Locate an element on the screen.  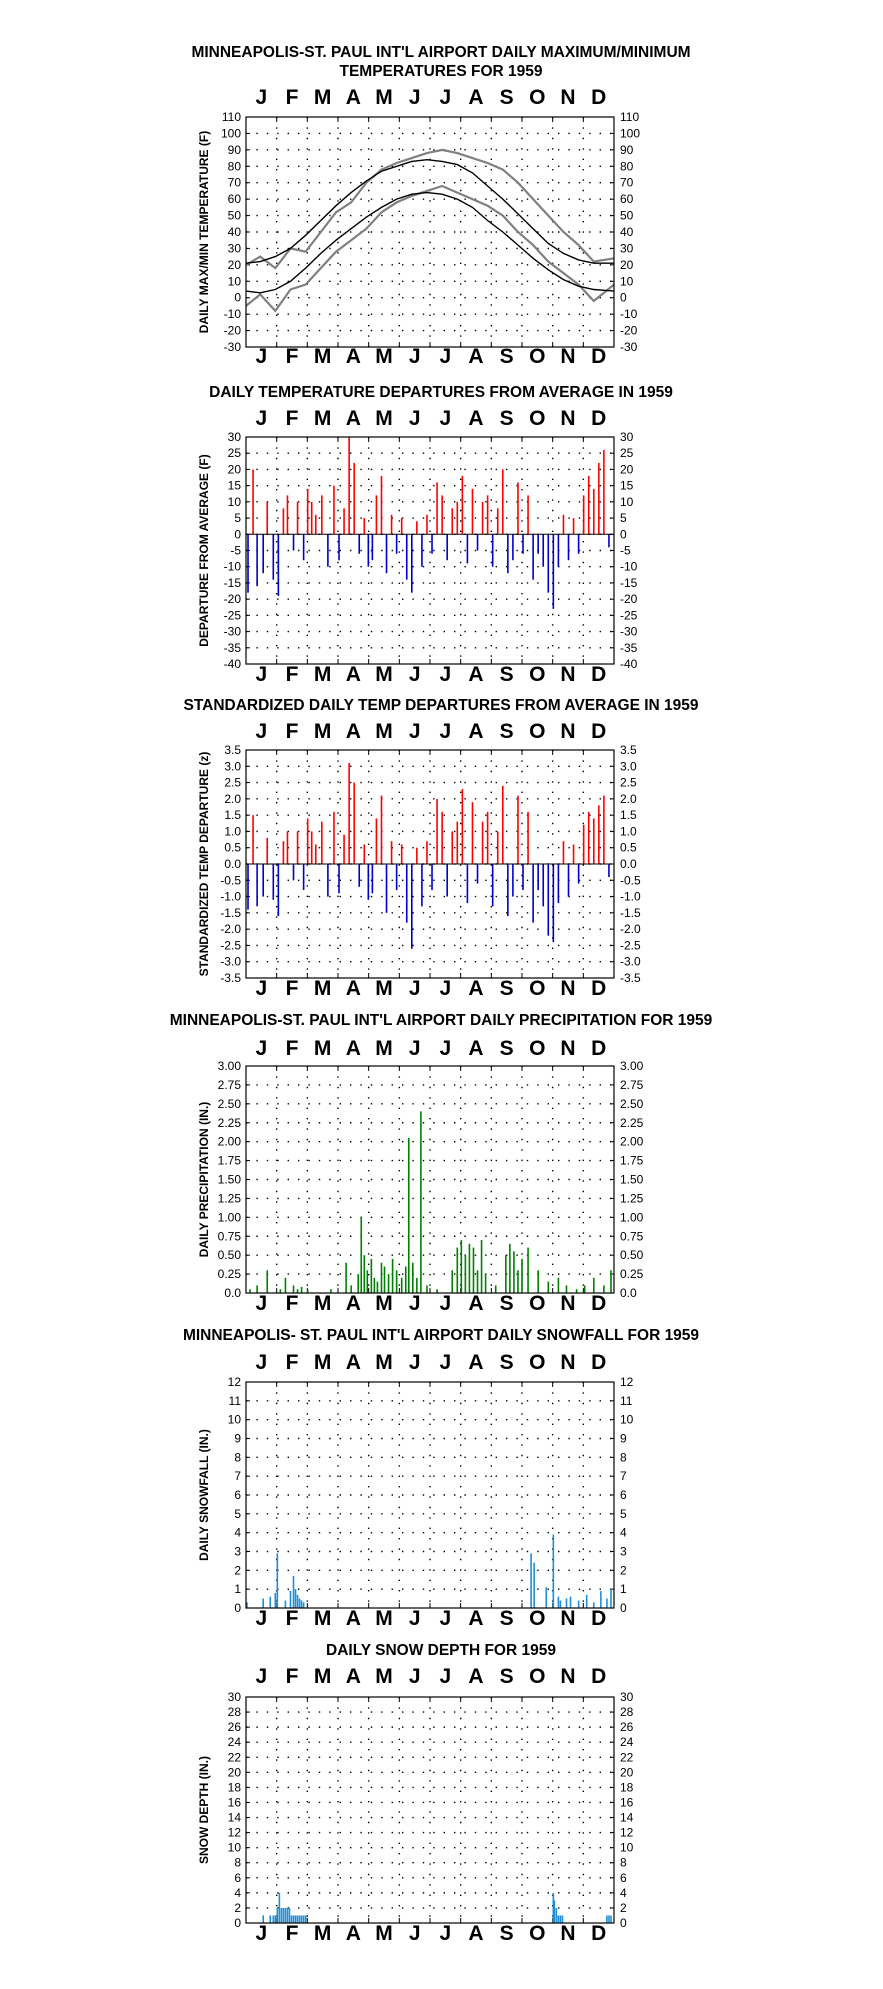
month-label-bottom: F is located at coordinates (292, 1933).